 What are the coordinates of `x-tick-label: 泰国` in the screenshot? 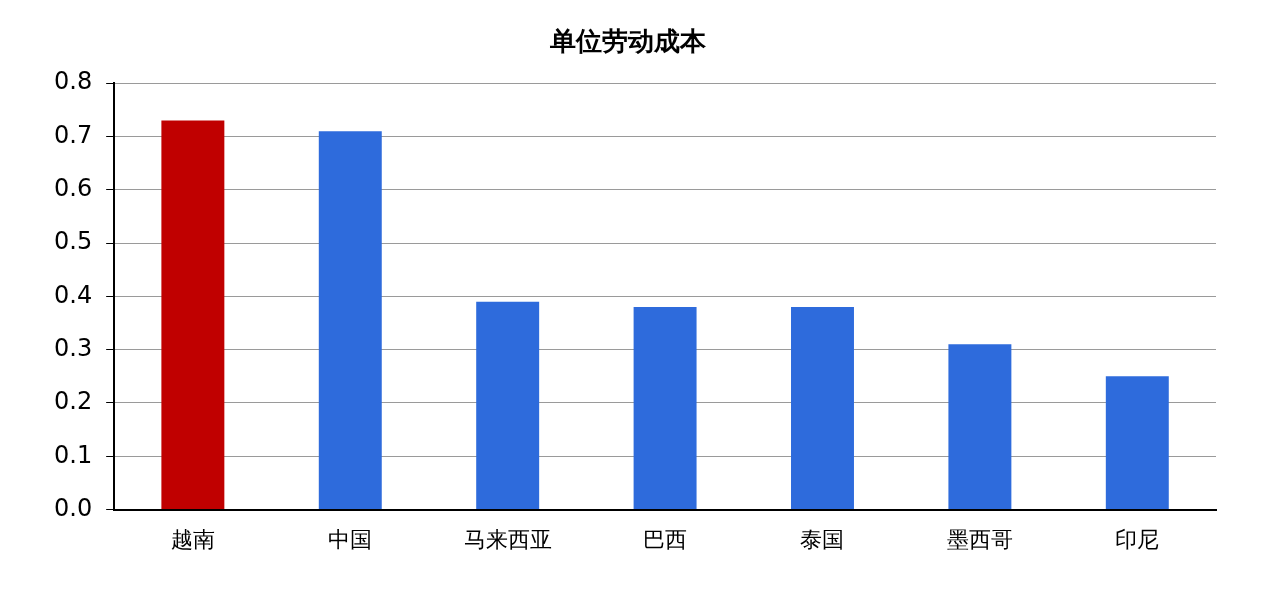 It's located at (822, 539).